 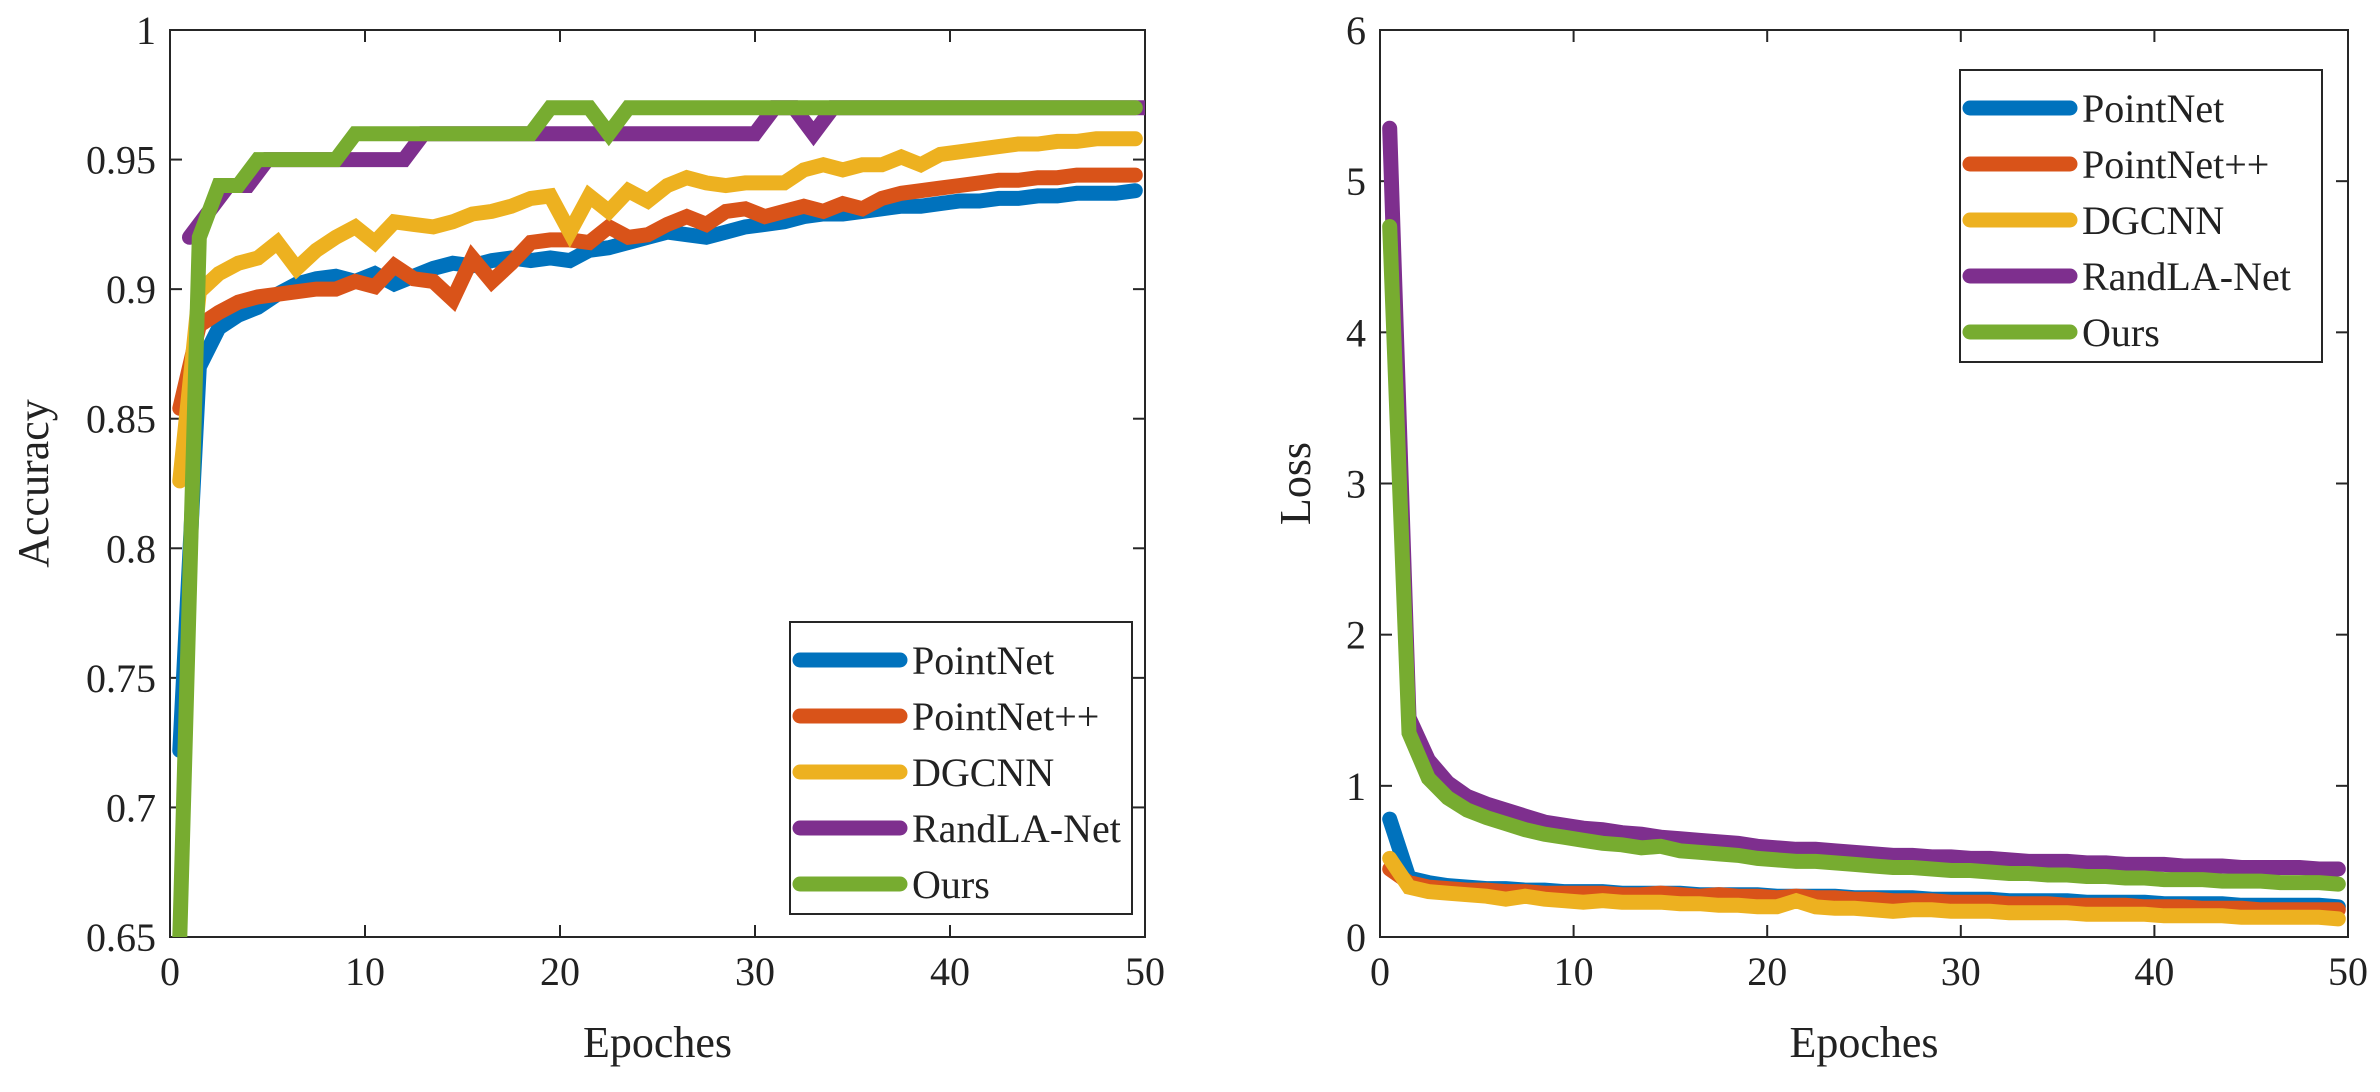 What do you see at coordinates (121, 678) in the screenshot?
I see `y-tick-label: 0.75` at bounding box center [121, 678].